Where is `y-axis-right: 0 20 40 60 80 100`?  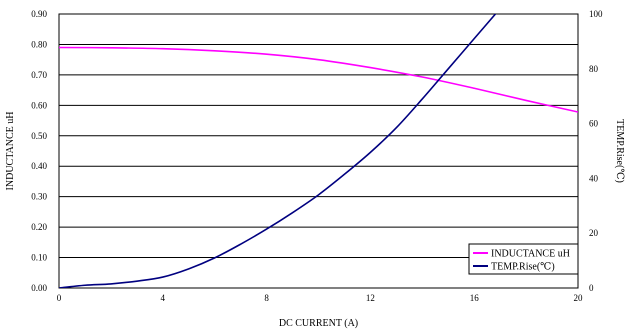
y-axis-right: 0 20 40 60 80 100 is located at coordinates (596, 151).